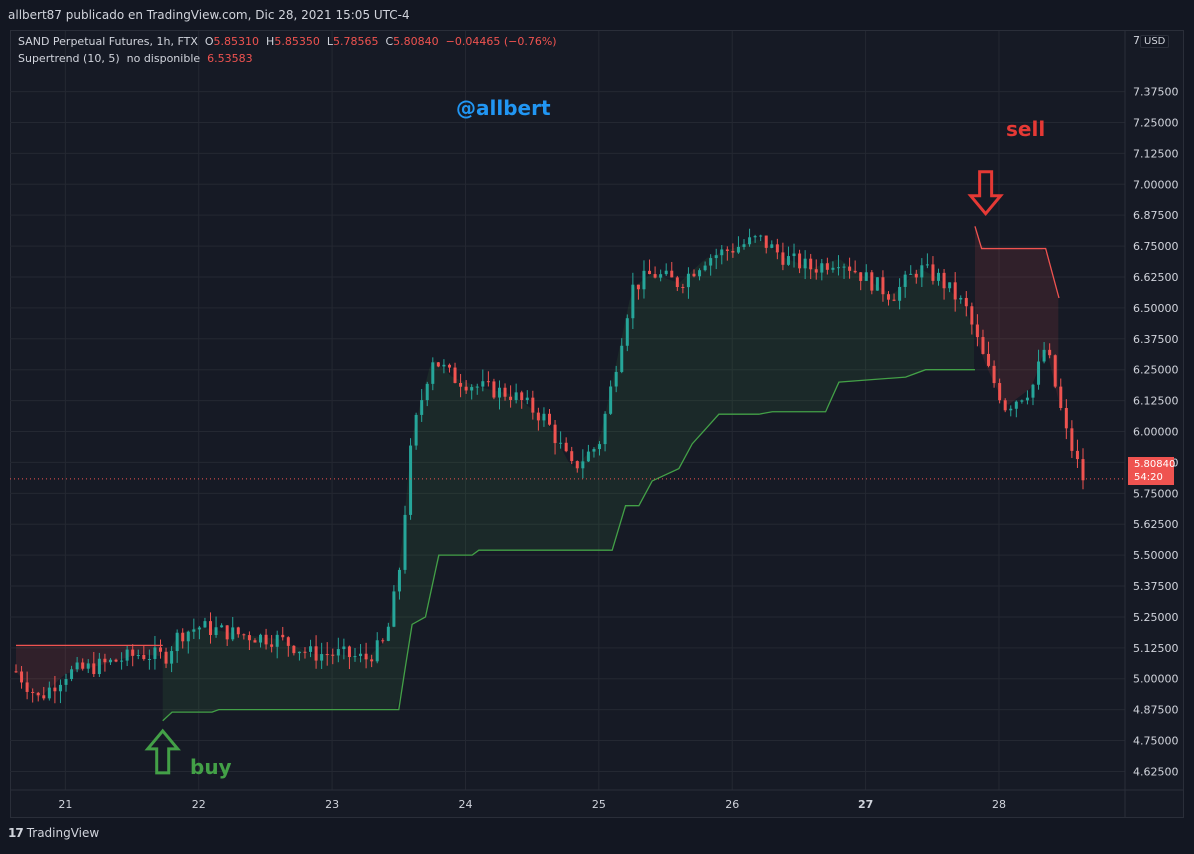 This screenshot has height=854, width=1194. I want to click on price-tick-label: 6.87500, so click(1156, 215).